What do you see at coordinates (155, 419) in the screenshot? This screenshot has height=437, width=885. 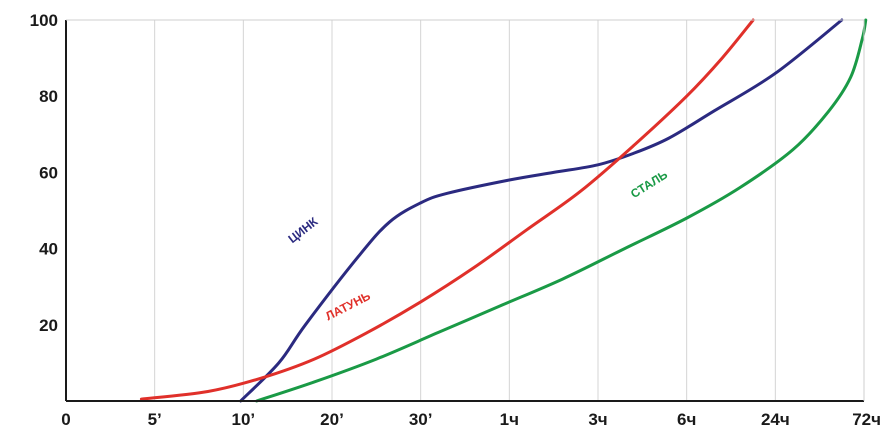 I see `x-tick-label: 5’` at bounding box center [155, 419].